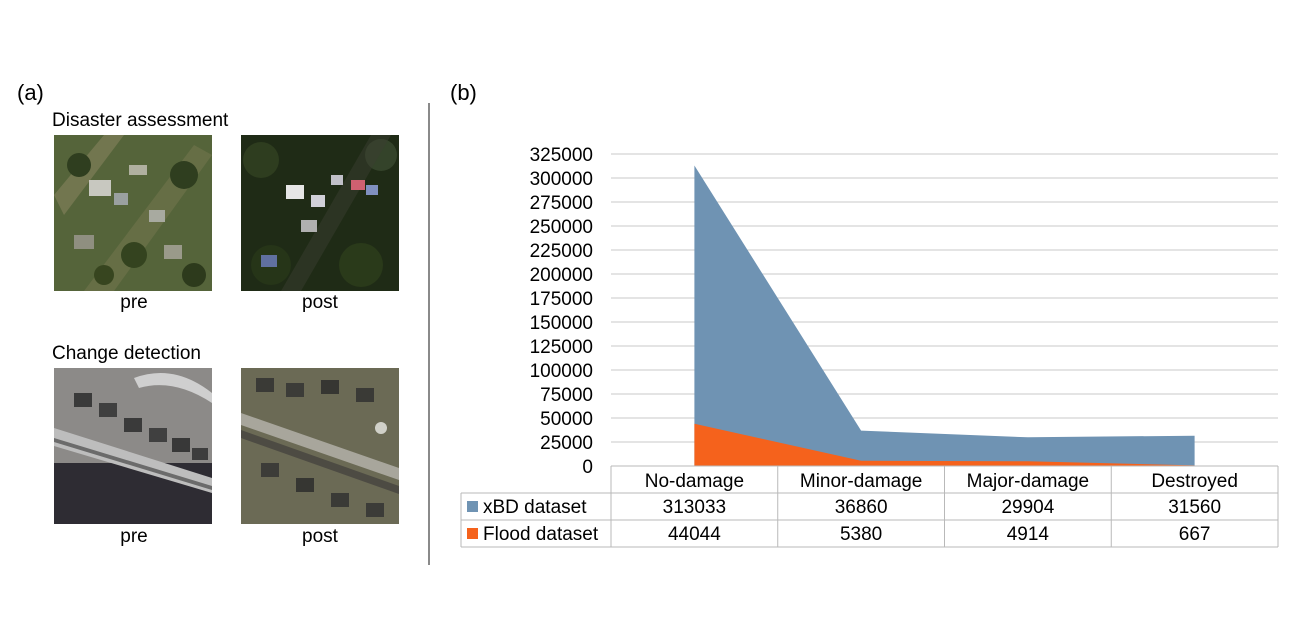 The height and width of the screenshot is (628, 1300). I want to click on y-tick-label: 150000, so click(561, 323).